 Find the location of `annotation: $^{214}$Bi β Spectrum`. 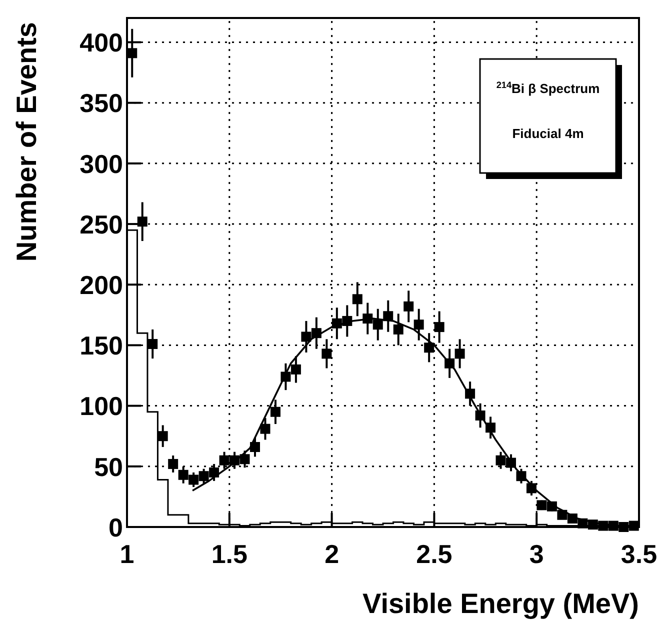

annotation: $^{214}$Bi β Spectrum is located at coordinates (548, 88).